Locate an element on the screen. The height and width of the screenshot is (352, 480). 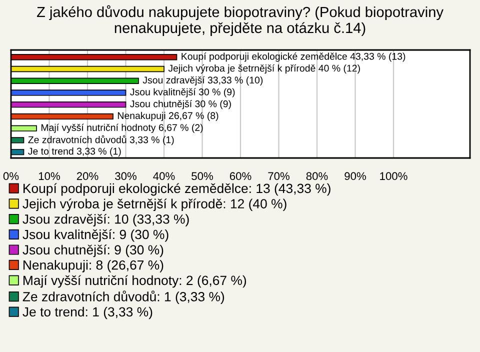
legend-label: Jsou kvalitnější: 9 (30 %) is located at coordinates (95, 235).